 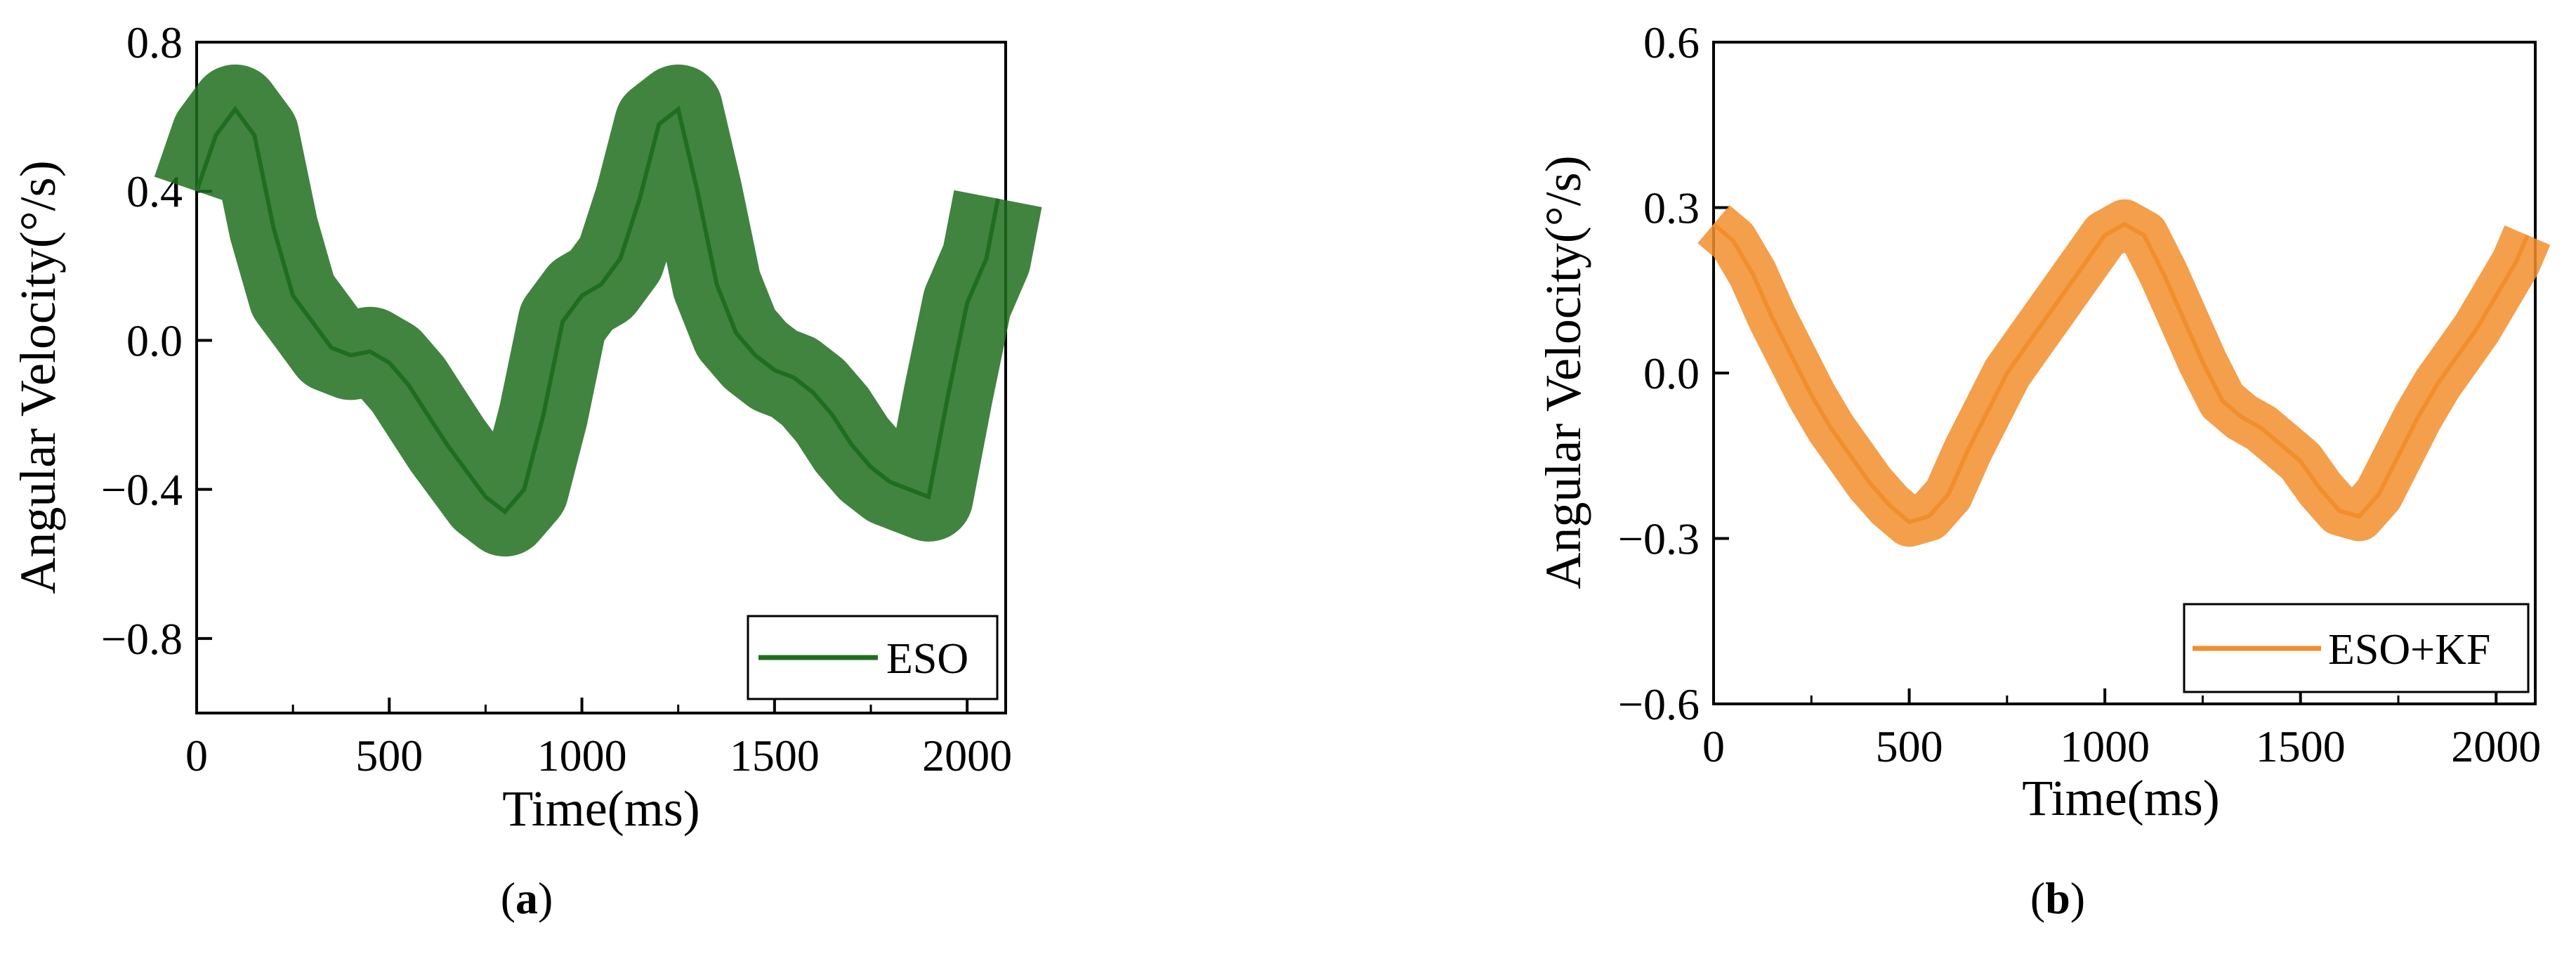 I want to click on legend-label-eso-kf: ESO+KF, so click(x=2409, y=650).